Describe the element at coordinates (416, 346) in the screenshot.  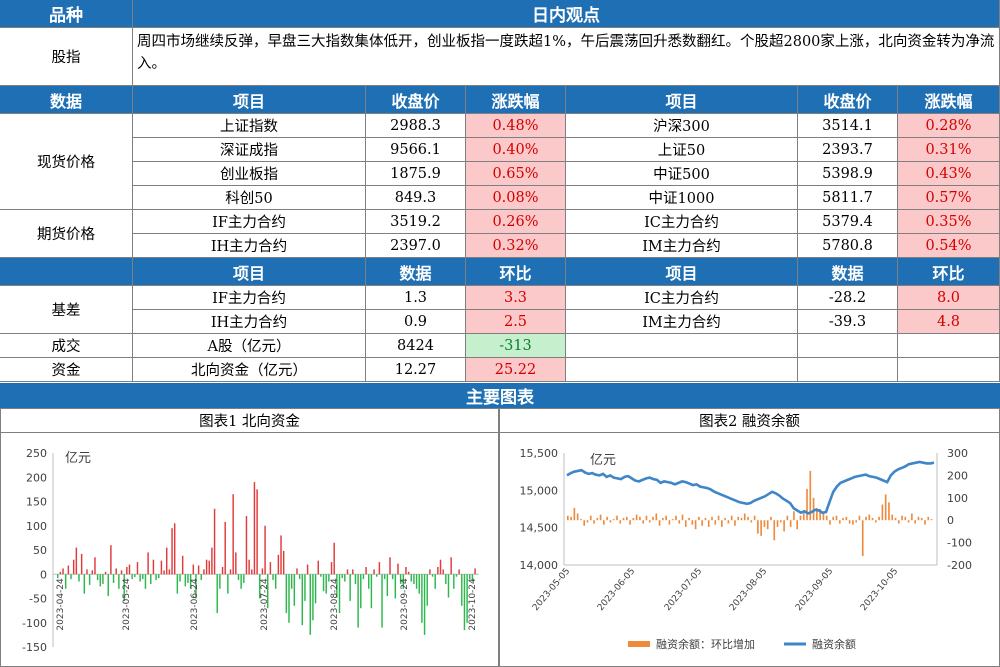
I see `volume-value: 8424` at that location.